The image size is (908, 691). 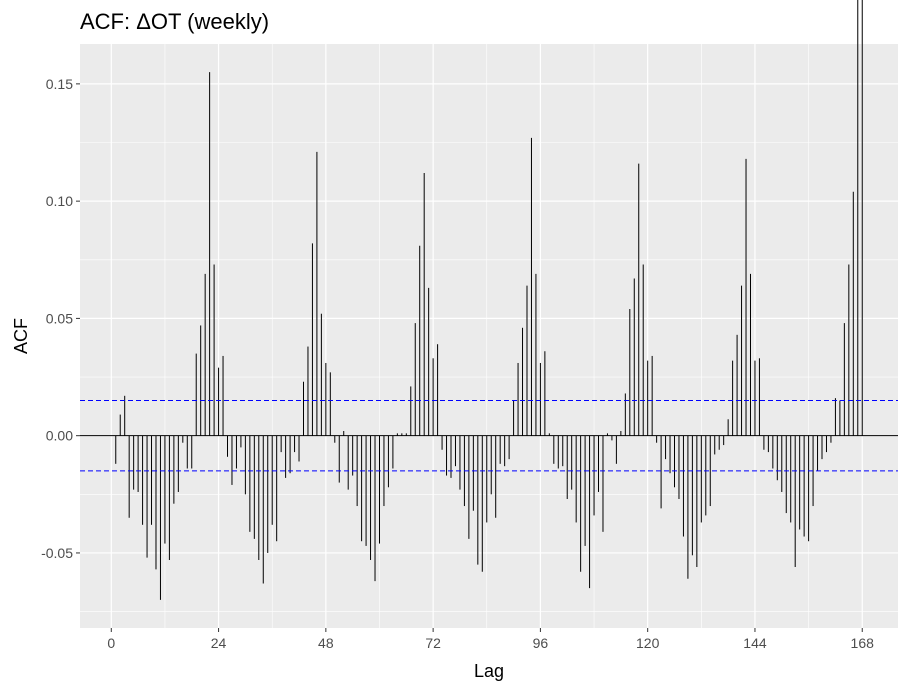 I want to click on x-axis-ticks: 0 24 48 72 96 120 144 168, so click(x=490, y=639).